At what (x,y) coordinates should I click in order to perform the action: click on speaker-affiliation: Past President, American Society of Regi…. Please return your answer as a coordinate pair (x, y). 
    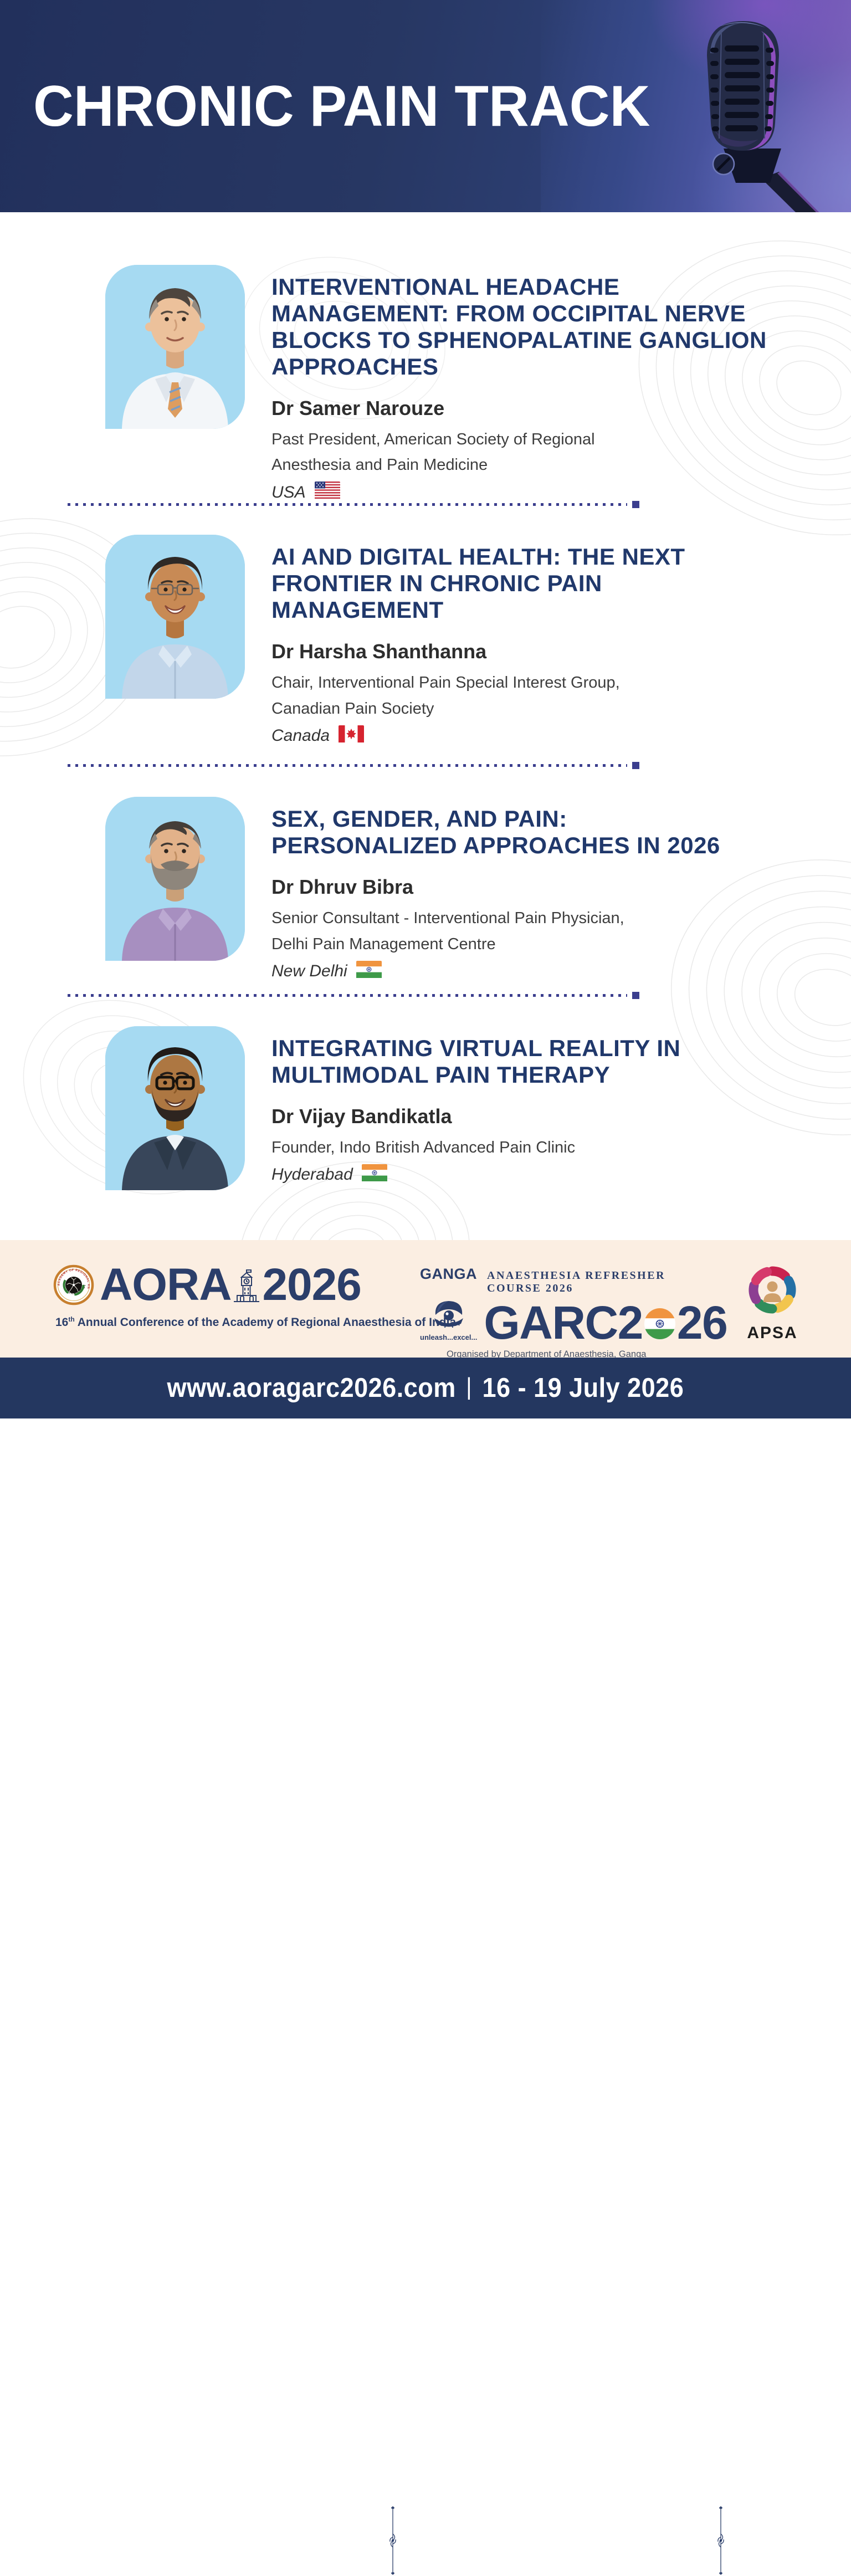
    Looking at the image, I should click on (433, 452).